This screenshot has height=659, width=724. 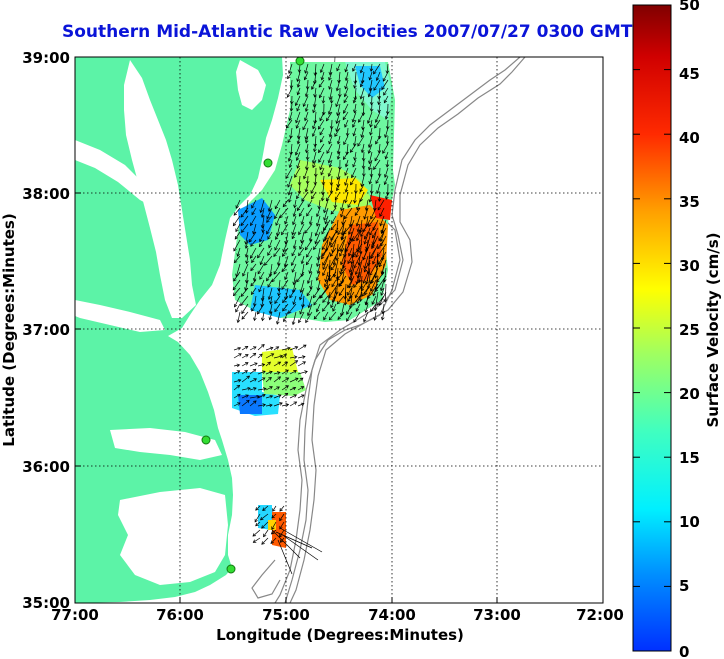 I want to click on x-tick-label: 75:00, so click(x=286, y=615).